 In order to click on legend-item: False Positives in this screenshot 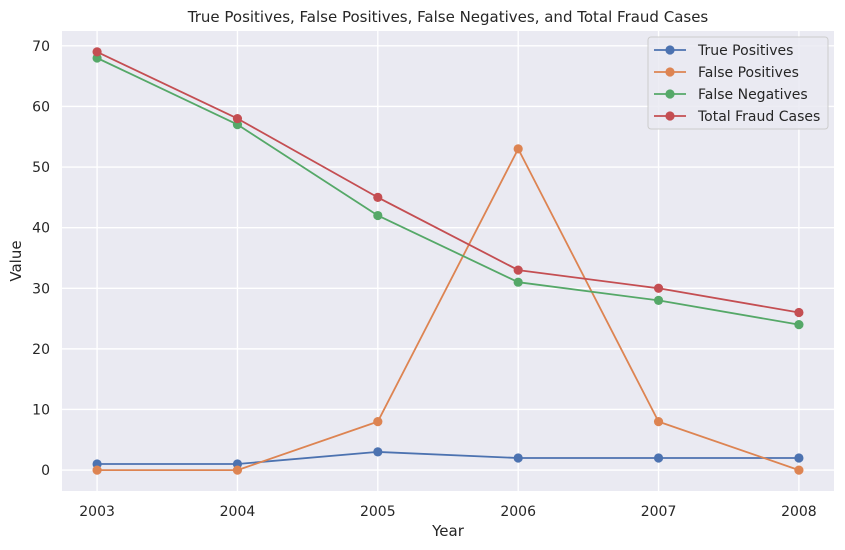, I will do `click(726, 73)`.